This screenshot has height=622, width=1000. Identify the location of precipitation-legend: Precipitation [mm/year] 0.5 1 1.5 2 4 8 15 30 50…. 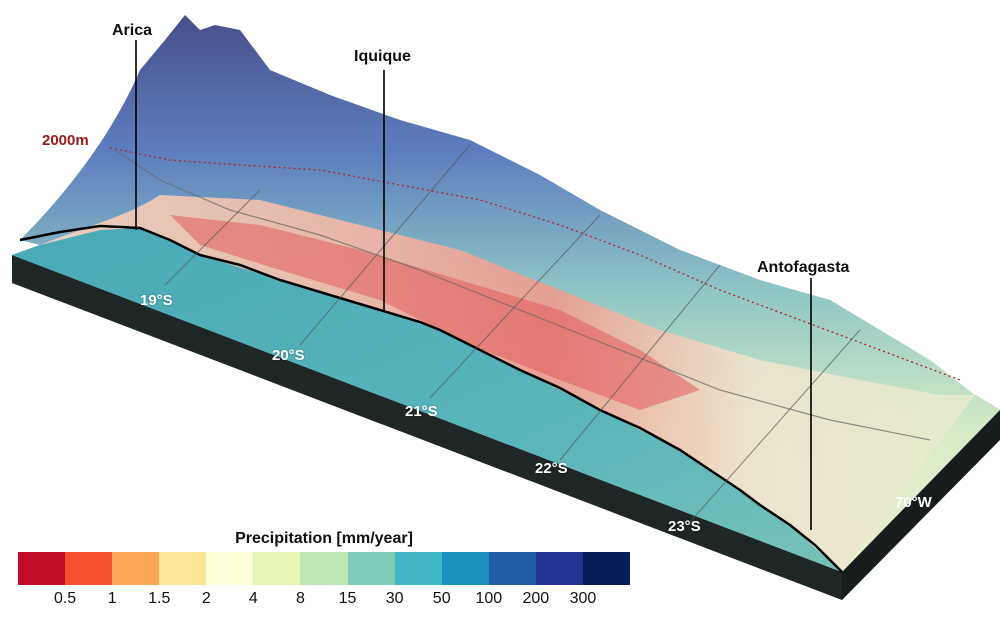
(324, 572).